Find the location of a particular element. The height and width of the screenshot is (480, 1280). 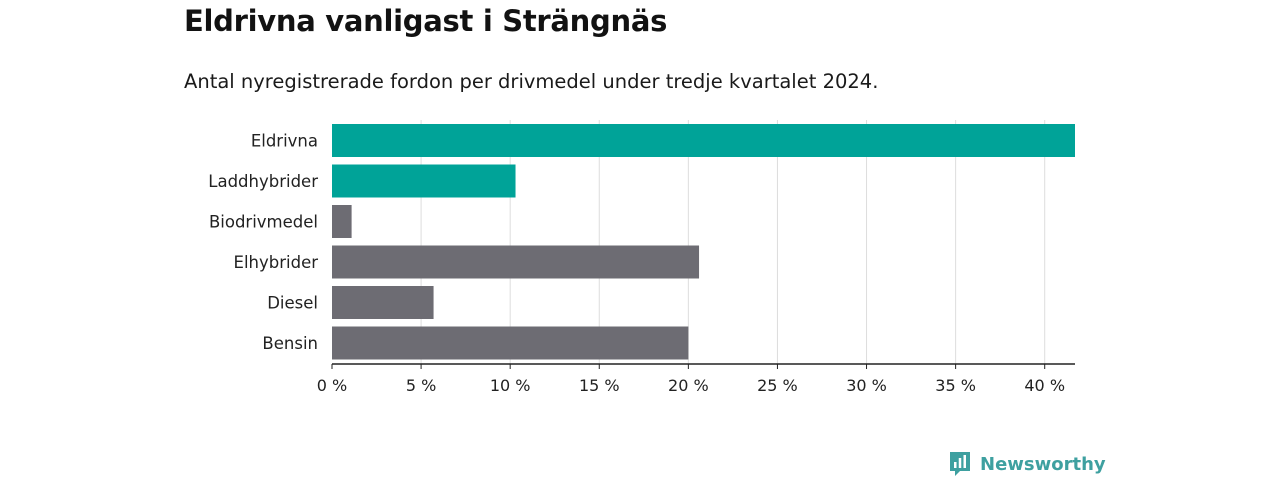

newsworthy-logo: Newsworthy is located at coordinates (1027, 464).